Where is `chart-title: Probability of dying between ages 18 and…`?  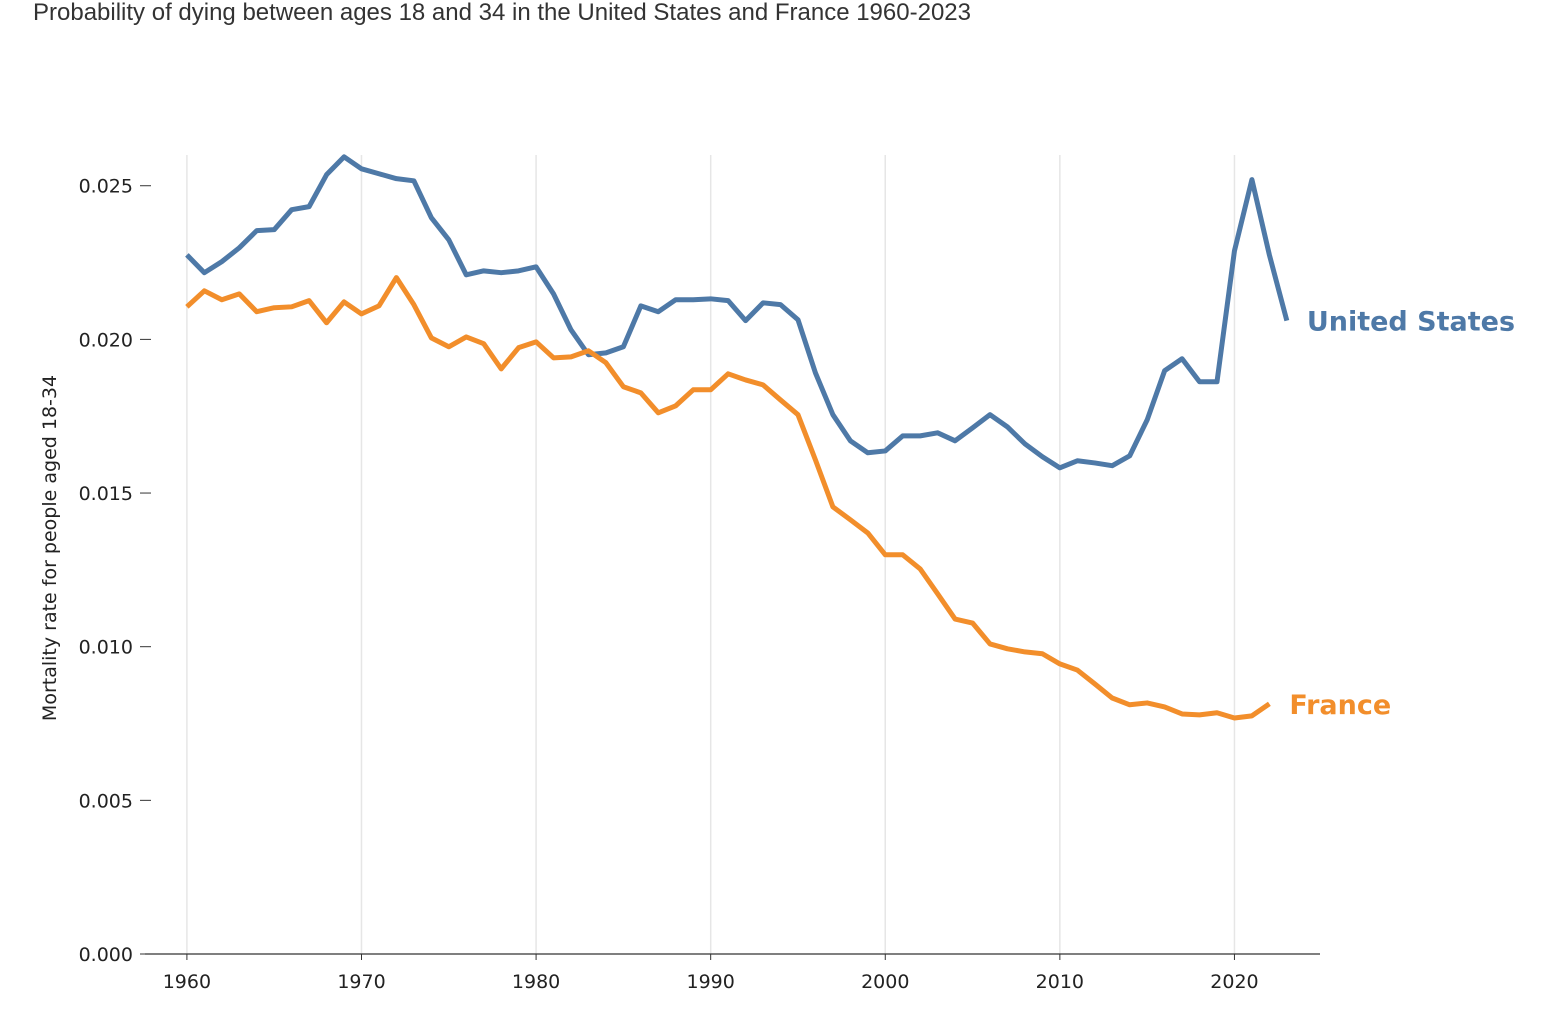
chart-title: Probability of dying between ages 18 and… is located at coordinates (502, 13).